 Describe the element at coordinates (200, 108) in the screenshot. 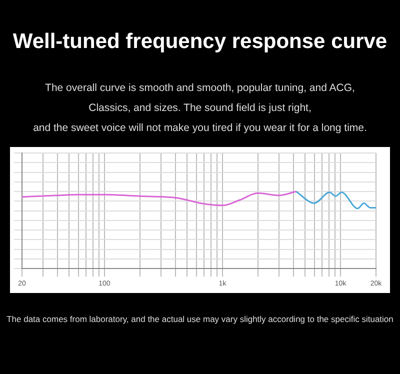

I see `chart-subtitle: The overall curve is smooth and smooth, popular tuning, and ACG, Classics, and sizes. The sound field is just right, and the sweet voice will not make you tired if you wear it for a long time.` at that location.